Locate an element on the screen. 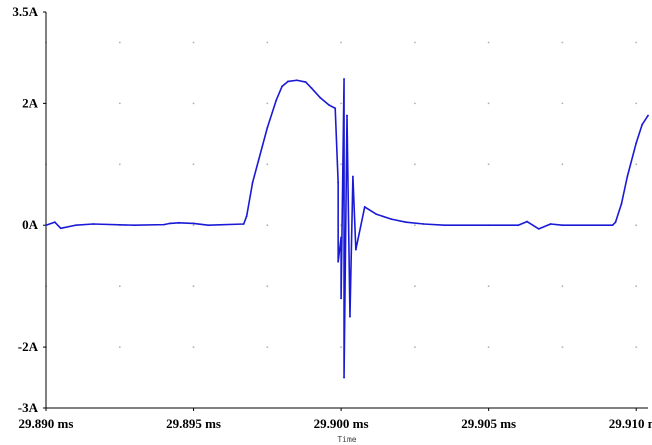 The width and height of the screenshot is (652, 445). y-tick-label: 3.5A is located at coordinates (25, 11).